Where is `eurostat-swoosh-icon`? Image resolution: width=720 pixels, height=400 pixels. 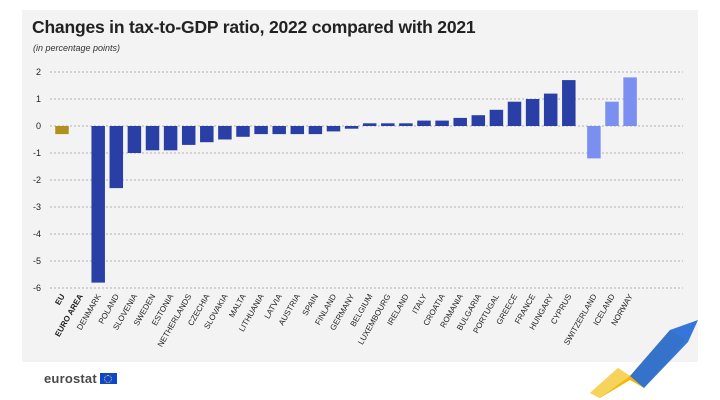
eurostat-swoosh-icon is located at coordinates (644, 359).